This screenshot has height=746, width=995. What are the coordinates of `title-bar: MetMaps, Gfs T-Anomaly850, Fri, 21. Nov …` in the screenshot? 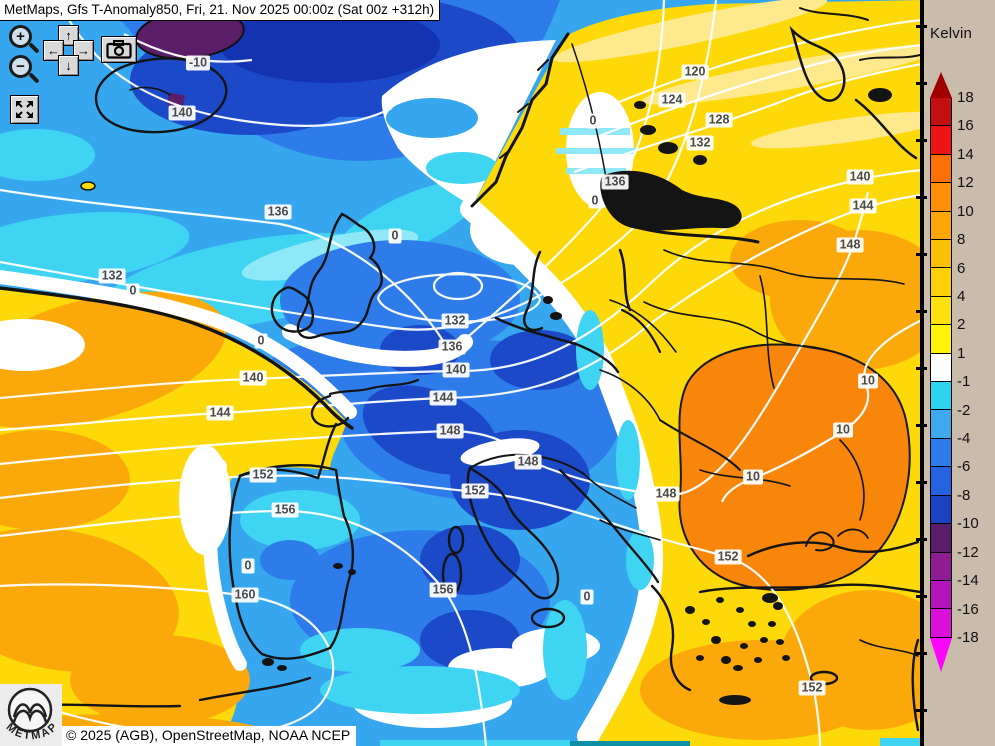 It's located at (220, 10).